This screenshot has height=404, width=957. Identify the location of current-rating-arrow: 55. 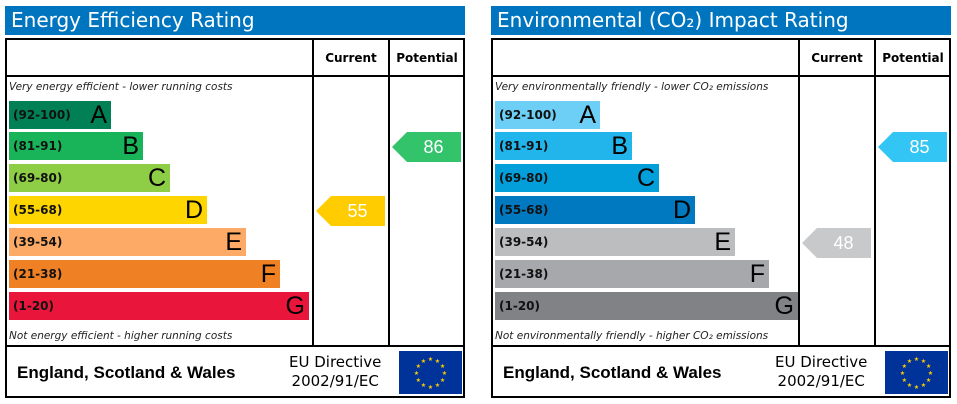
(350, 211).